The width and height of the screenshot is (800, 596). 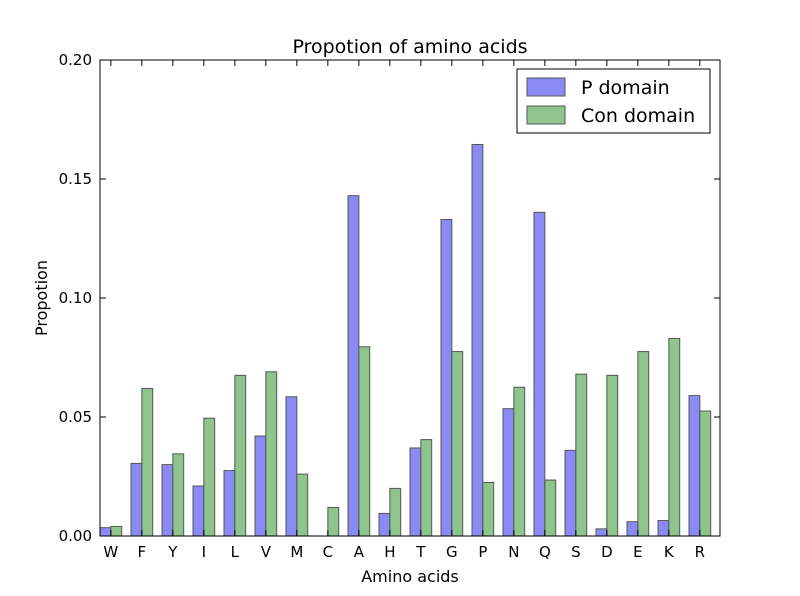 What do you see at coordinates (508, 472) in the screenshot?
I see `bar-p-domain-N` at bounding box center [508, 472].